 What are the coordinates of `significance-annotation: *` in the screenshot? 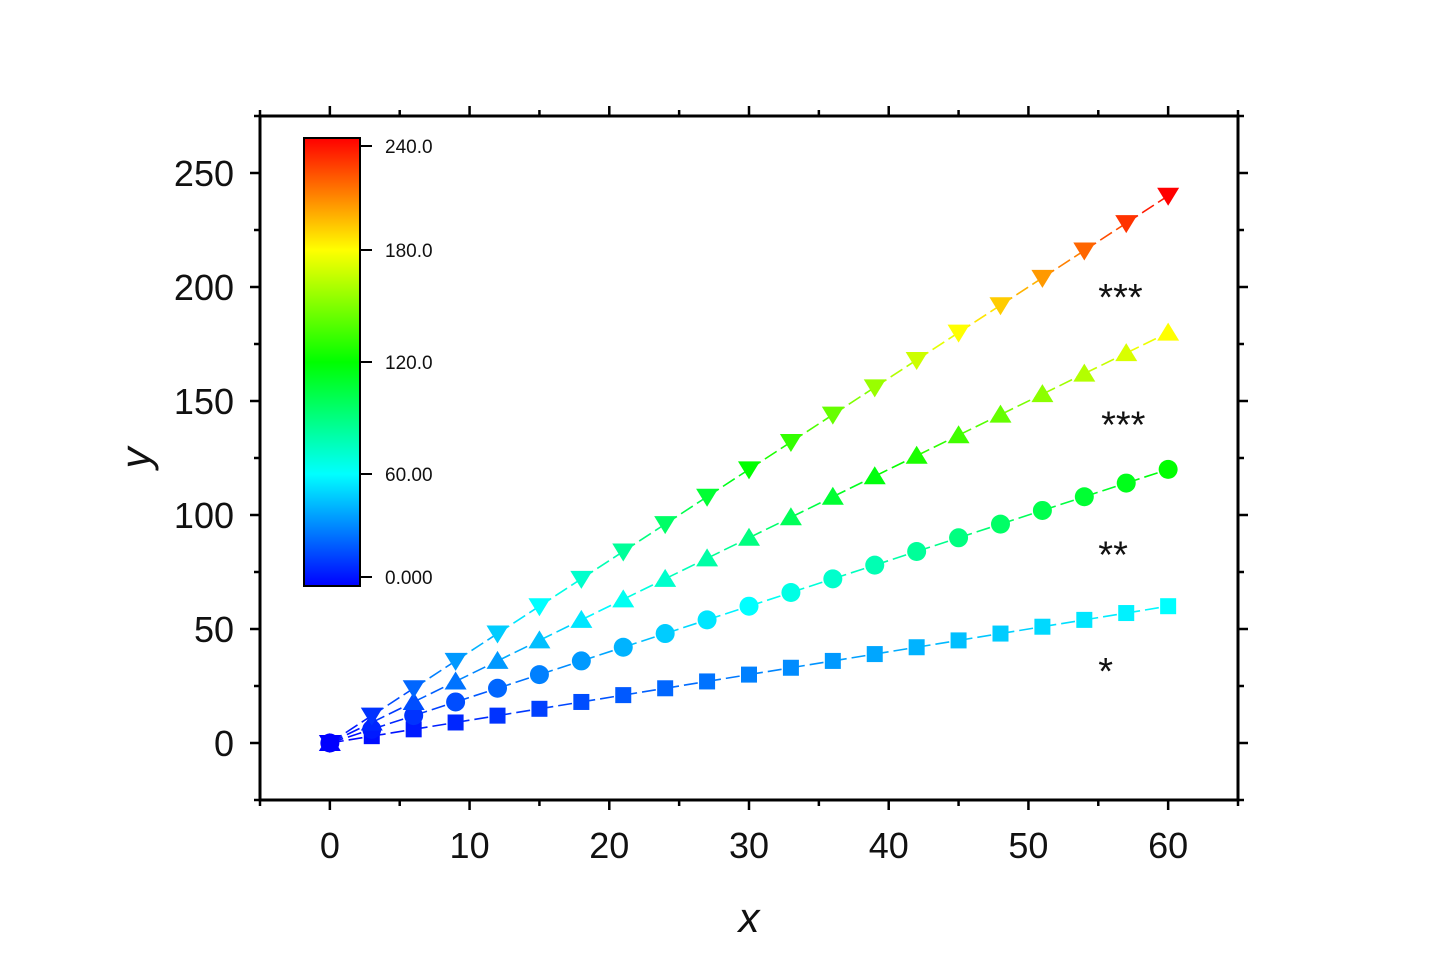 It's located at (1105, 672).